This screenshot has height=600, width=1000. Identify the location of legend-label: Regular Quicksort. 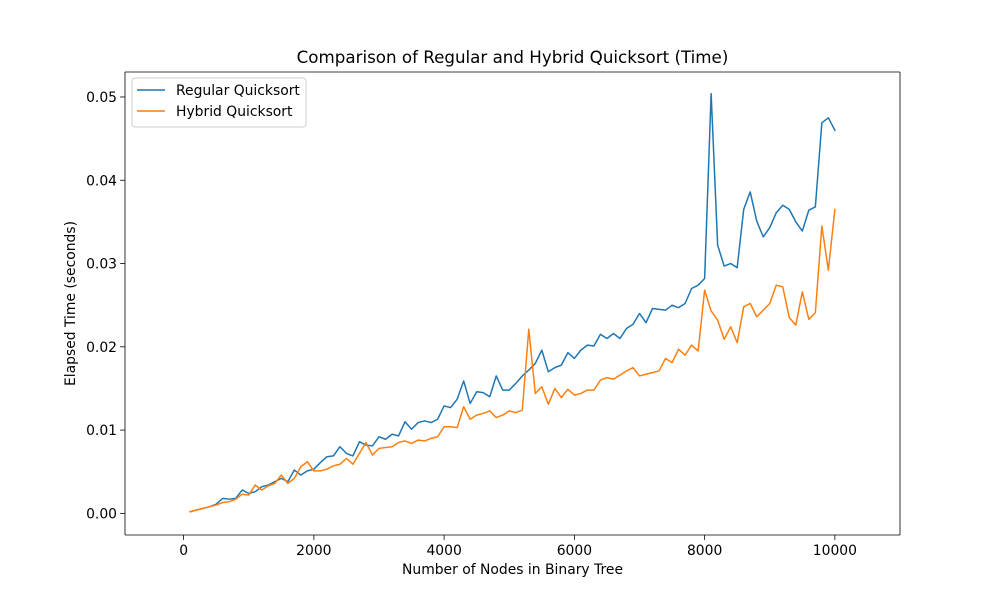
(238, 91).